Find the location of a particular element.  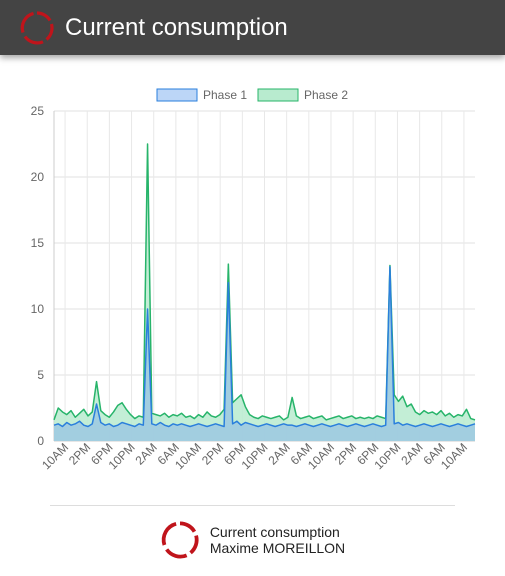

y-tick-label: 20 is located at coordinates (38, 177).